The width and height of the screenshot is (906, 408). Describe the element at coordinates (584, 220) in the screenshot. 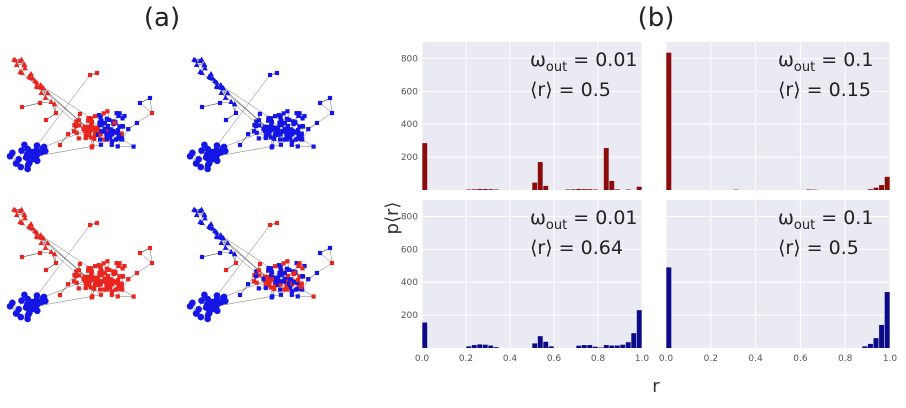

I see `omega-annotation: ωout = 0.01` at that location.